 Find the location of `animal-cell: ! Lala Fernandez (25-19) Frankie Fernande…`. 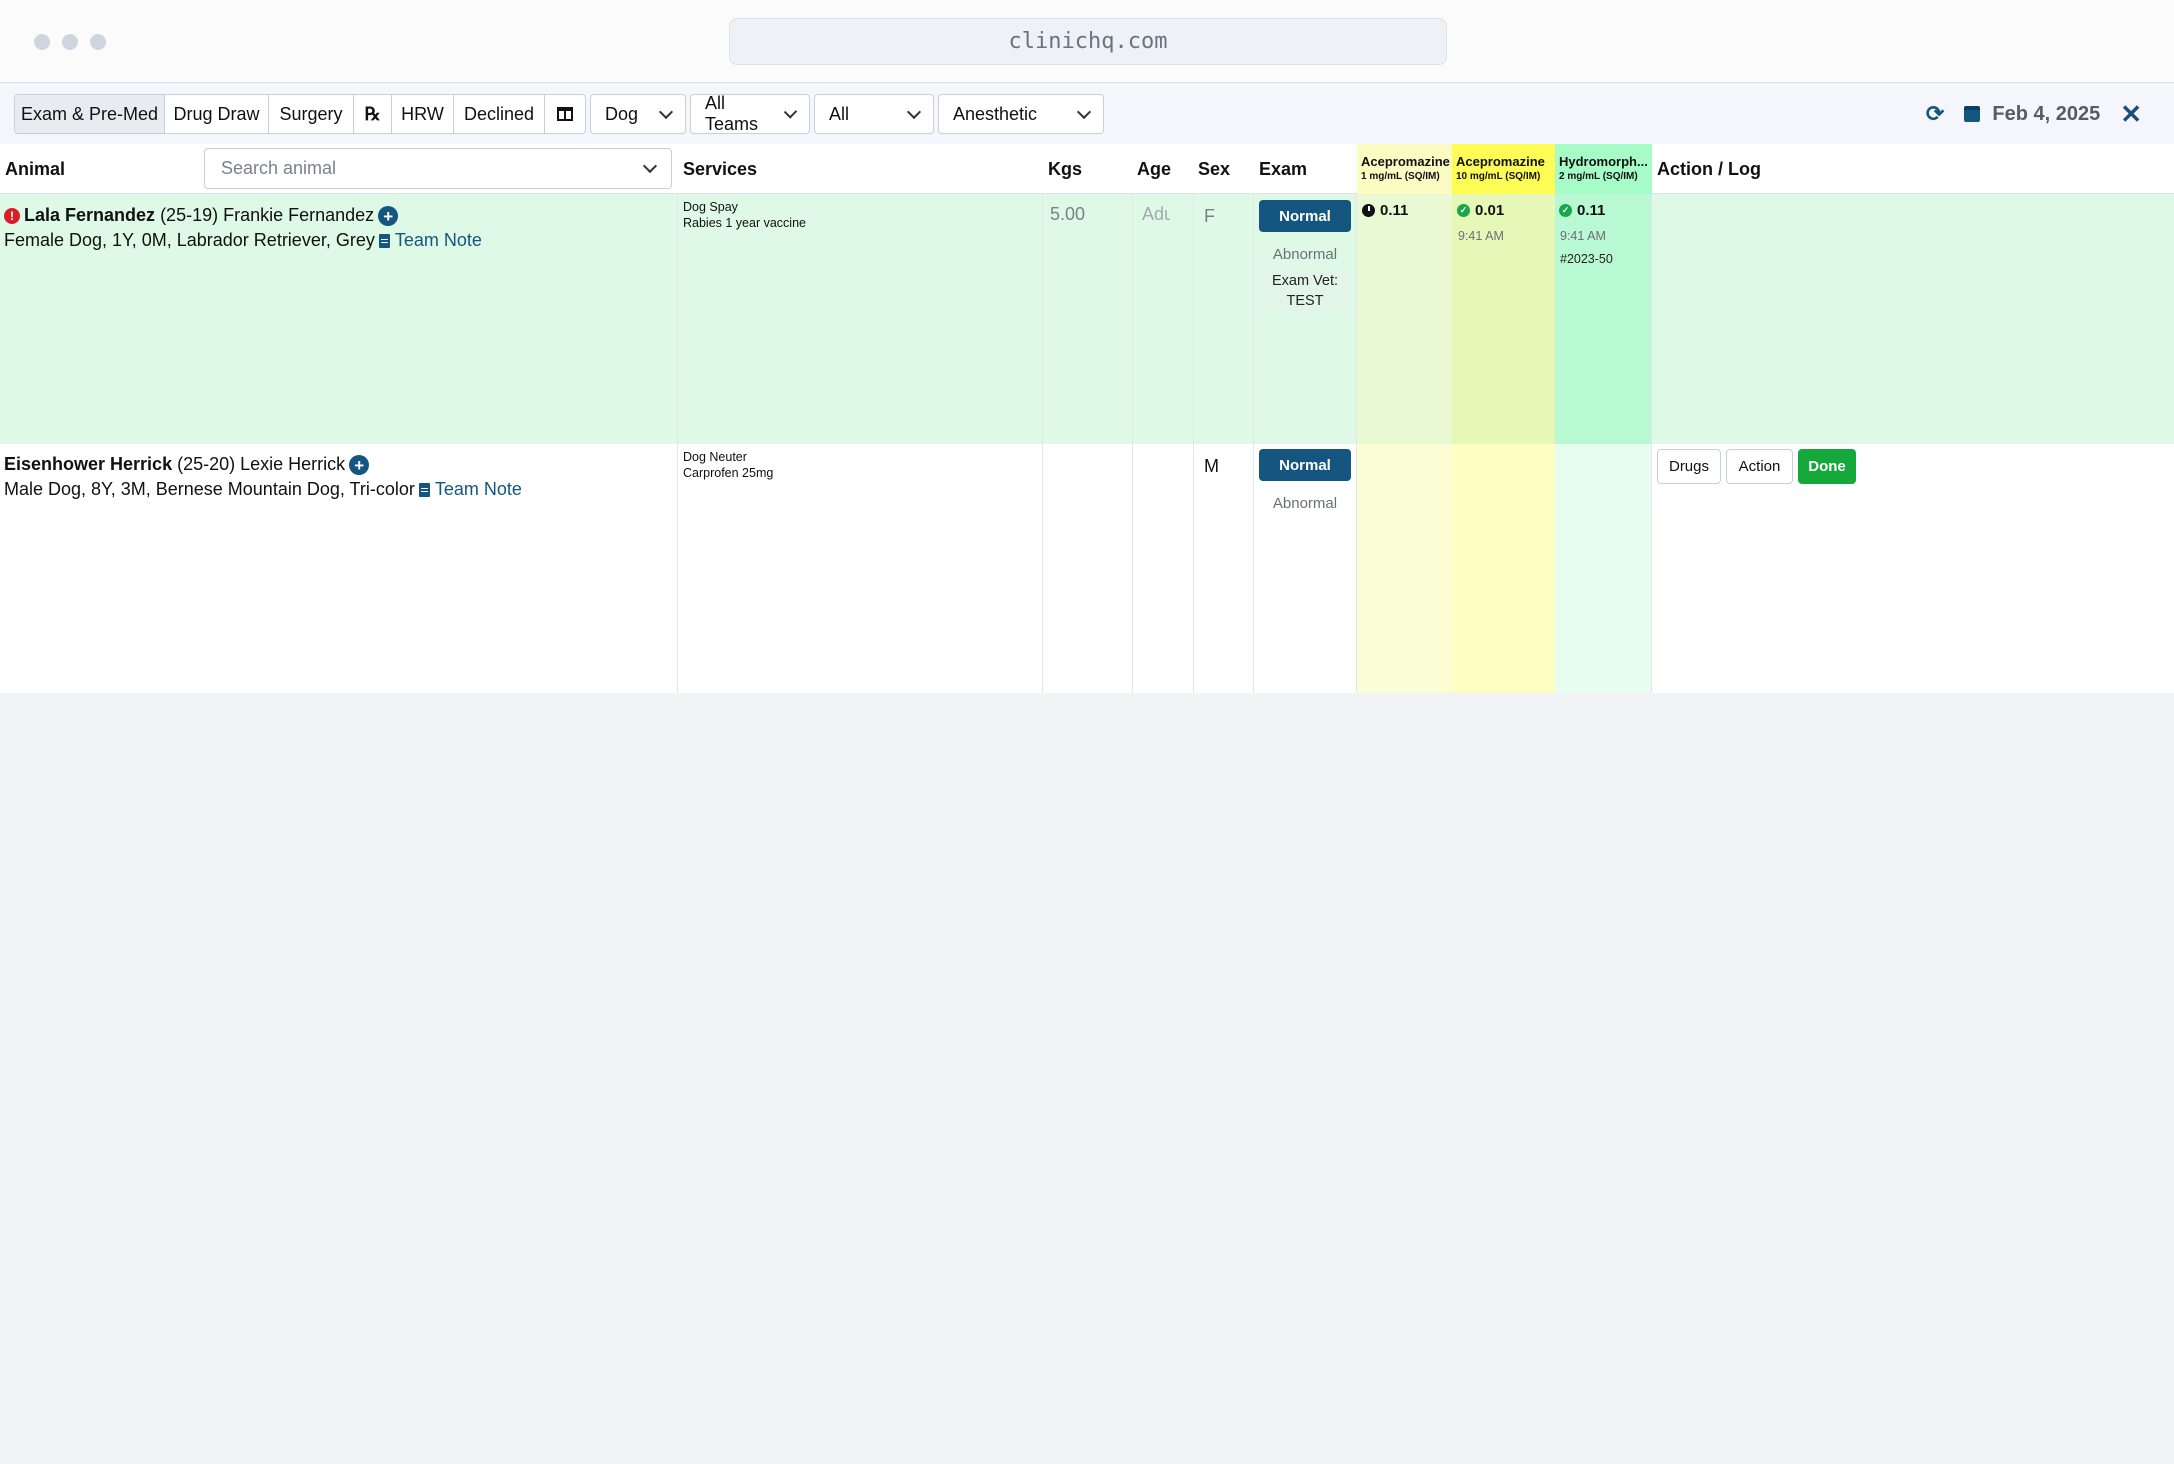

animal-cell: ! Lala Fernandez (25-19) Frankie Fernande… is located at coordinates (339, 228).